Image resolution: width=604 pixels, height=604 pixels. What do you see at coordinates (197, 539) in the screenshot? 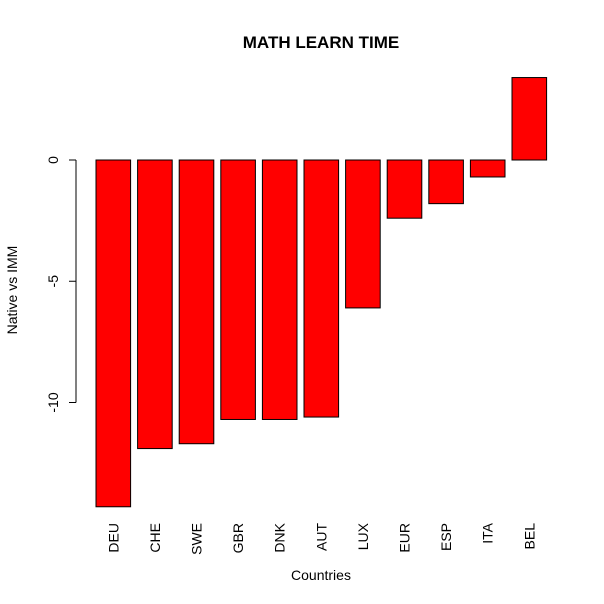
I see `x-tick-label-swe: SWE` at bounding box center [197, 539].